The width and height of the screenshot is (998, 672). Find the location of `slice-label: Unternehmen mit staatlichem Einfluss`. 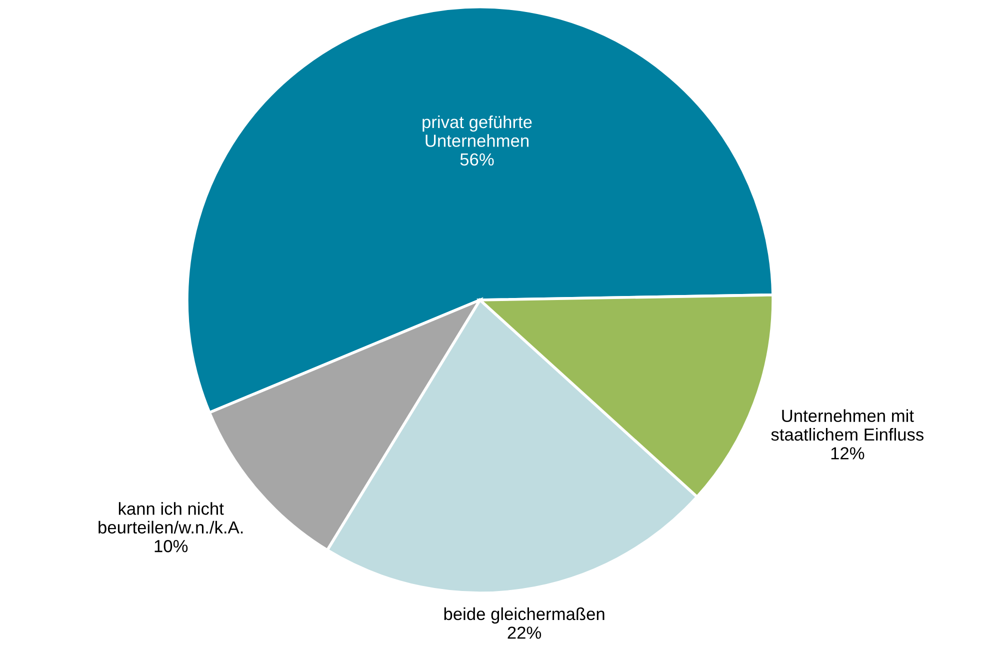

slice-label: Unternehmen mit staatlichem Einfluss is located at coordinates (847, 425).